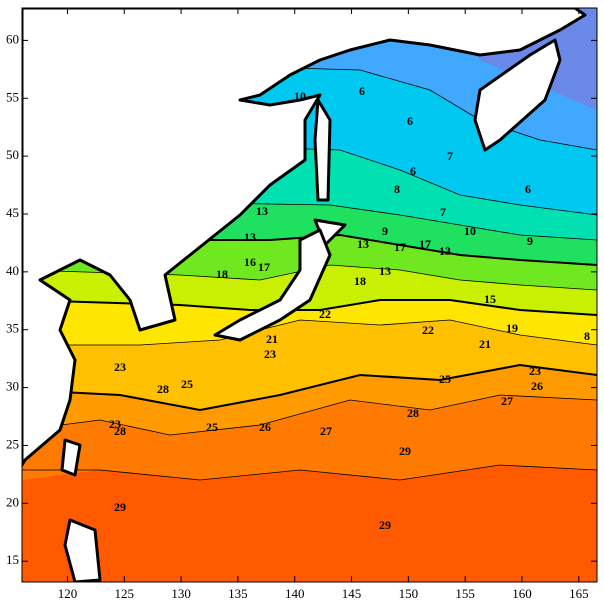 This screenshot has height=605, width=604. Describe the element at coordinates (409, 593) in the screenshot. I see `x-tick-label: 150` at that location.